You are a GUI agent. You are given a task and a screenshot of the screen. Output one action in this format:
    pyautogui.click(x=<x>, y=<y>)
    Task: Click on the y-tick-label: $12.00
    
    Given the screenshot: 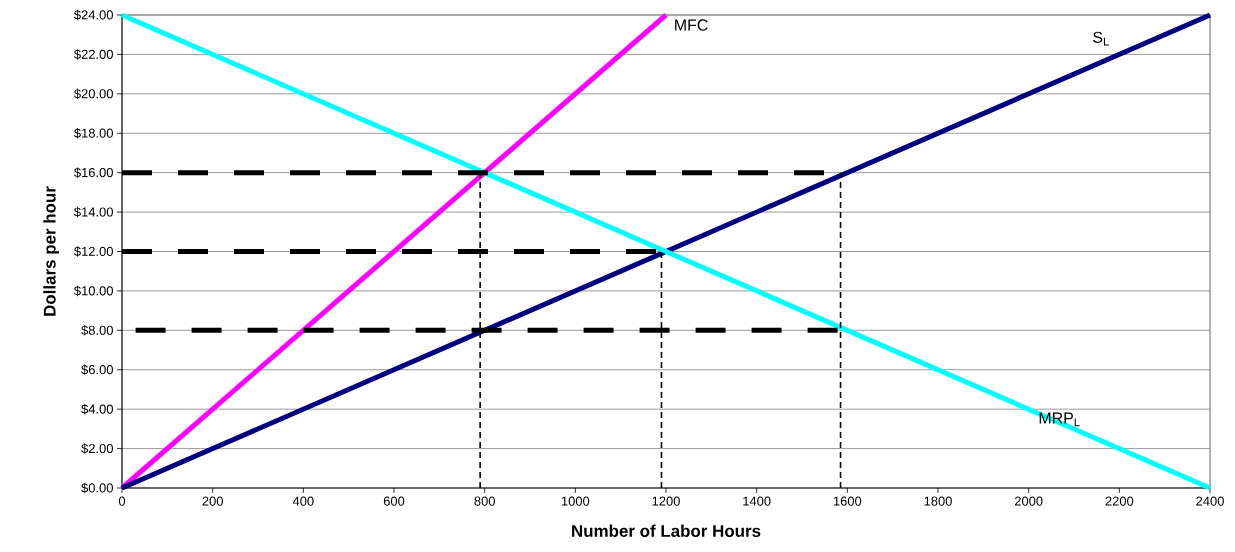 What is the action you would take?
    pyautogui.click(x=93, y=251)
    